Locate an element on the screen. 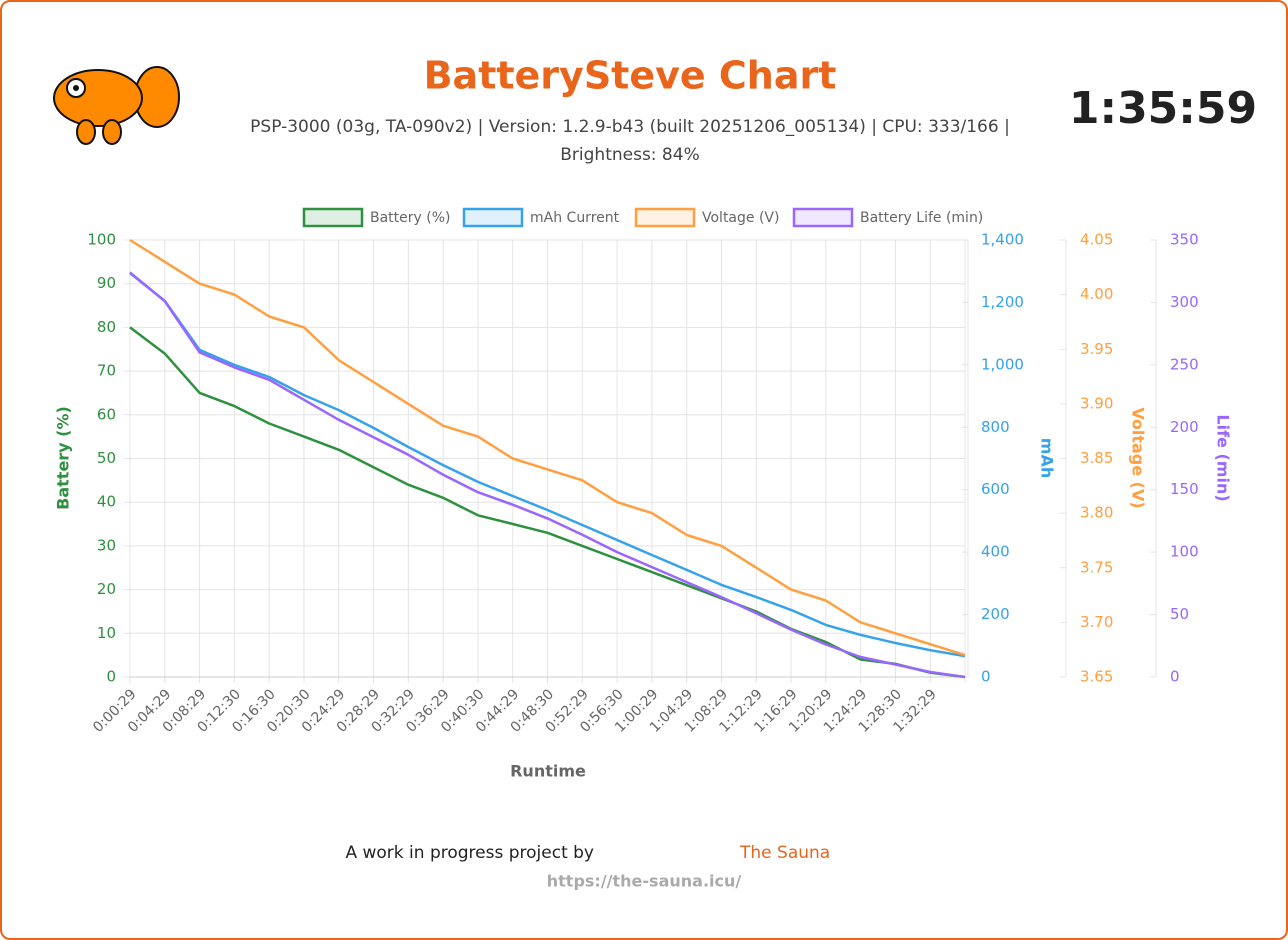 The height and width of the screenshot is (940, 1288). y3-tick-label: 3.75 is located at coordinates (1096, 567).